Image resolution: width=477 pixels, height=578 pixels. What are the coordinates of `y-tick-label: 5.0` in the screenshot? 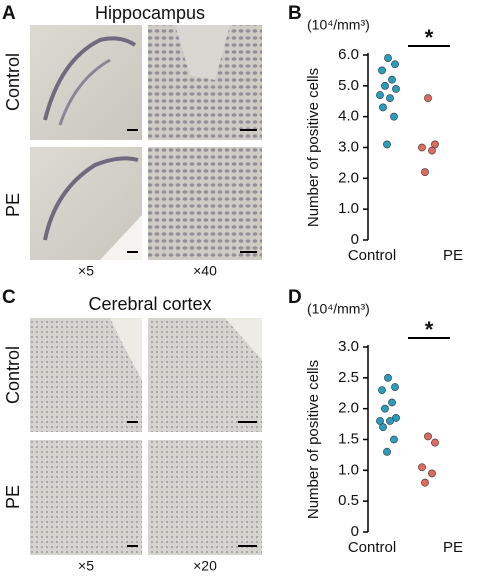 It's located at (348, 85).